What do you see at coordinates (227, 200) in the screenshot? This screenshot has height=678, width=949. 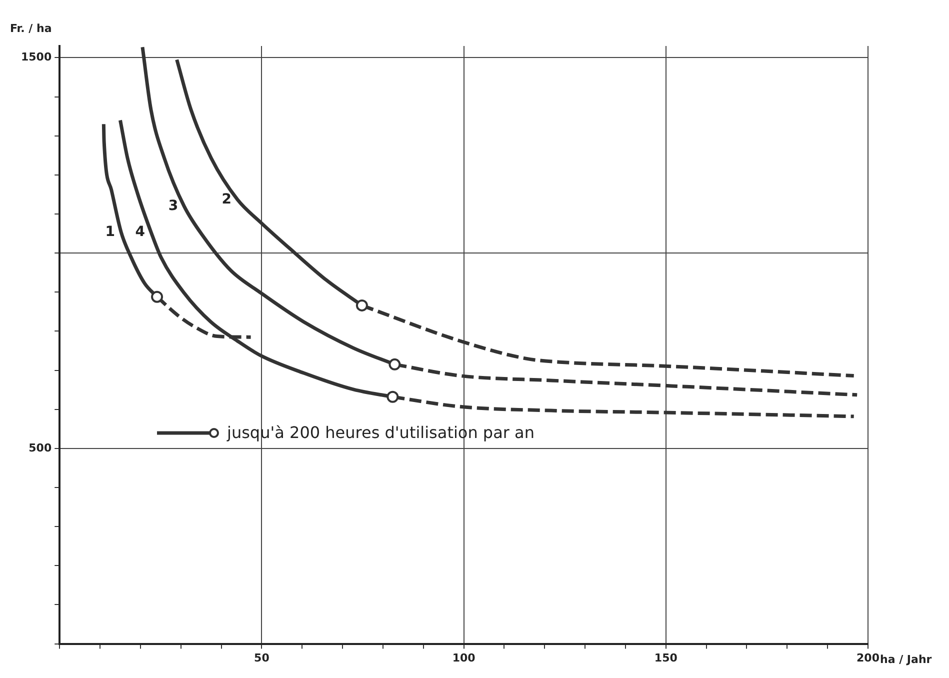 I see `series-label: 2` at bounding box center [227, 200].